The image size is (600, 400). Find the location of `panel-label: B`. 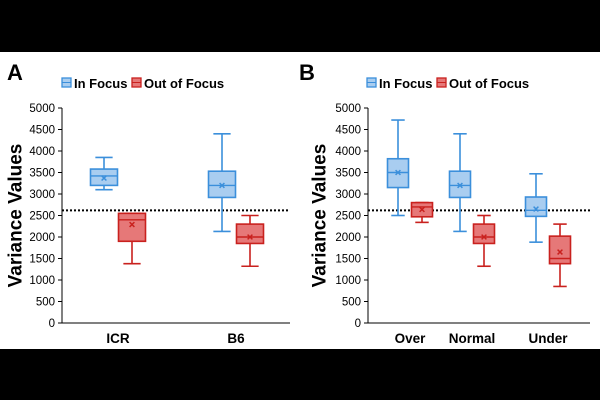

panel-label: B is located at coordinates (307, 72).